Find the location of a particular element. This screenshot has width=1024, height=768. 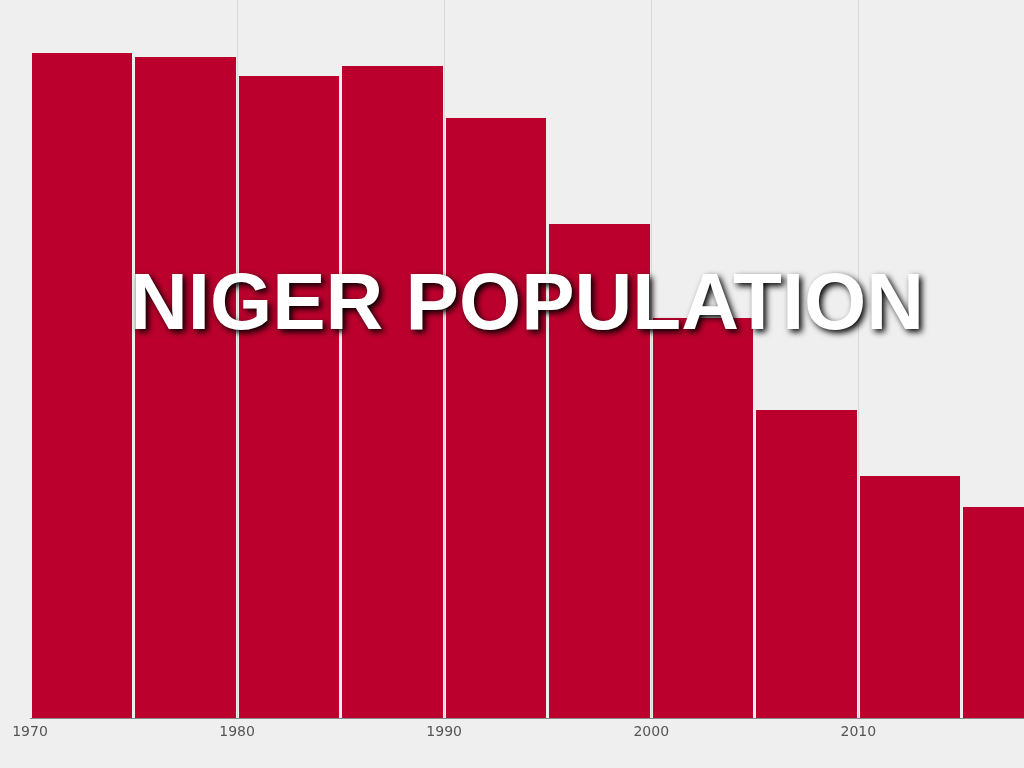

x-tick-label: 2000 is located at coordinates (651, 730).